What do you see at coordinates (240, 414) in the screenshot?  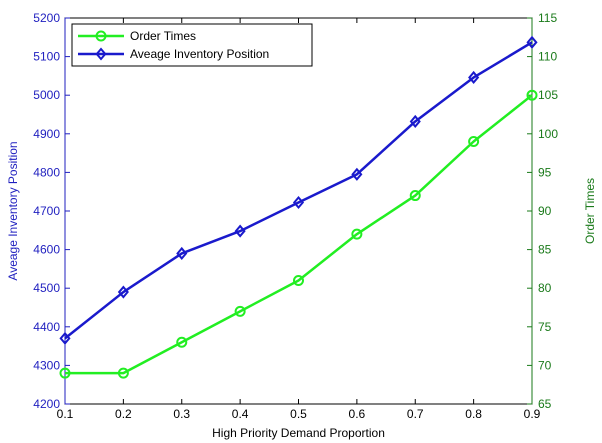 I see `x-tick-label: 0.4` at bounding box center [240, 414].